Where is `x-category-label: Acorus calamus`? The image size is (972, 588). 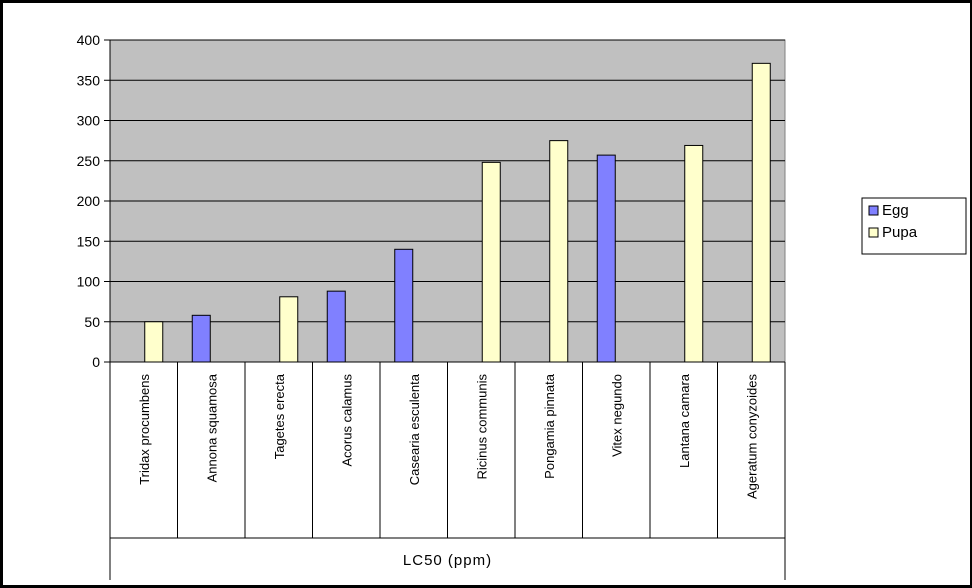
x-category-label: Acorus calamus is located at coordinates (346, 420).